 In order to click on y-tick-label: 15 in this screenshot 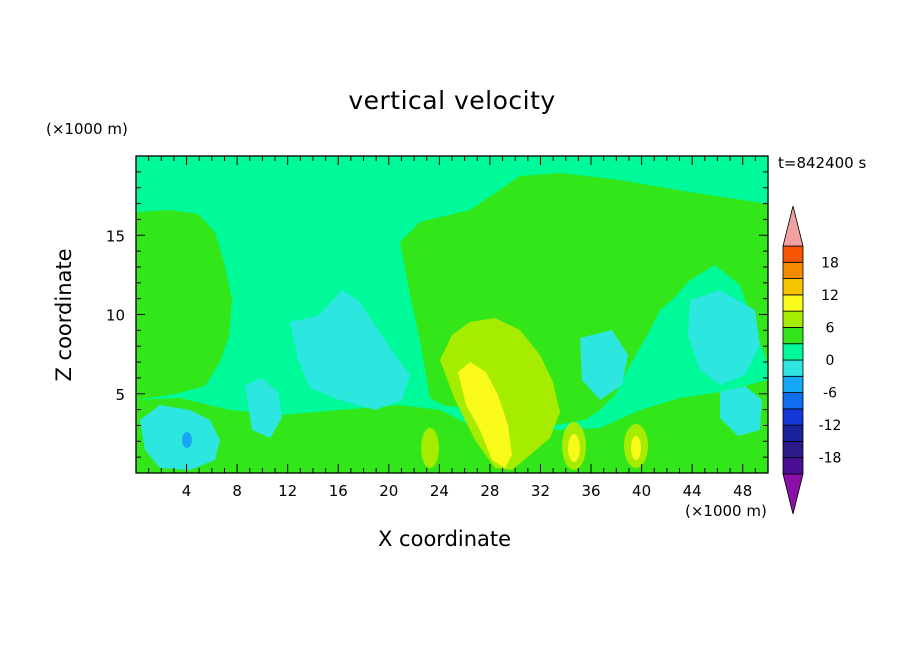, I will do `click(115, 236)`.